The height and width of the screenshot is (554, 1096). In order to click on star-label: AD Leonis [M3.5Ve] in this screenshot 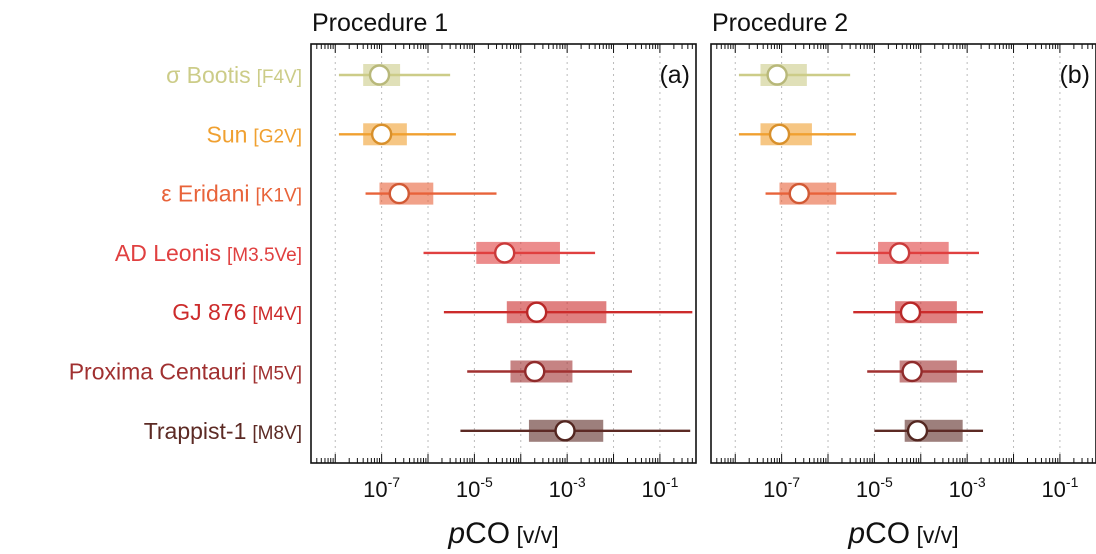, I will do `click(208, 253)`.